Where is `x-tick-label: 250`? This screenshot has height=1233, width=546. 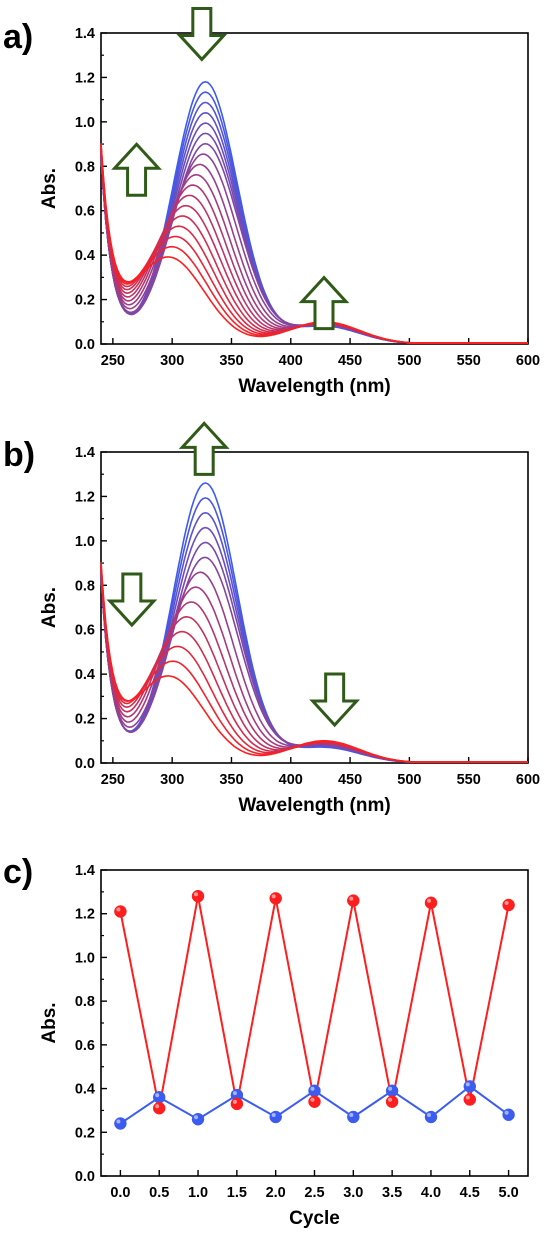
x-tick-label: 250 is located at coordinates (113, 361).